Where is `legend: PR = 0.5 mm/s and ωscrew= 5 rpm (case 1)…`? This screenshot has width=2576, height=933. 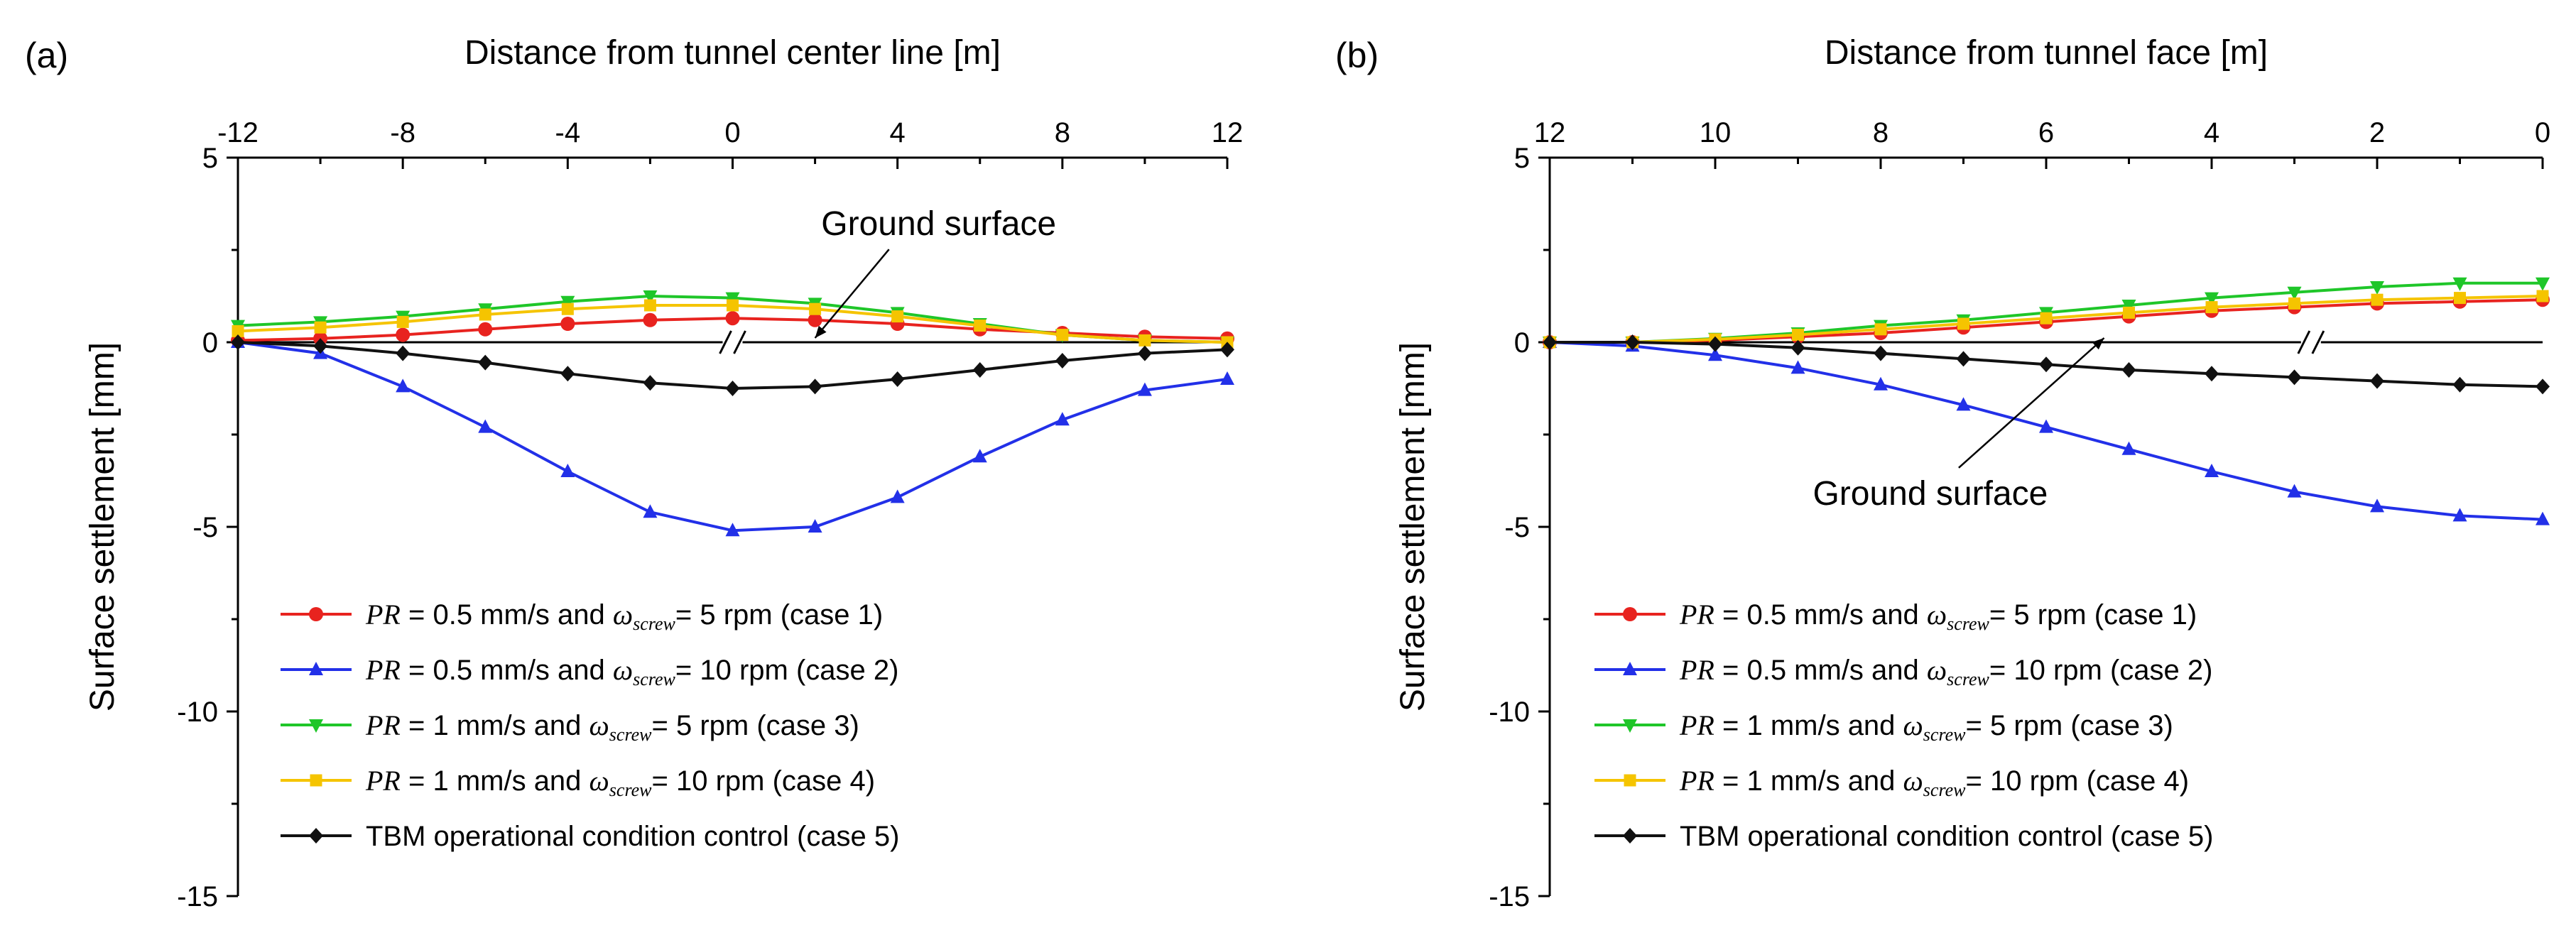
legend: PR = 0.5 mm/s and ωscrew= 5 rpm (case 1)… is located at coordinates (590, 725).